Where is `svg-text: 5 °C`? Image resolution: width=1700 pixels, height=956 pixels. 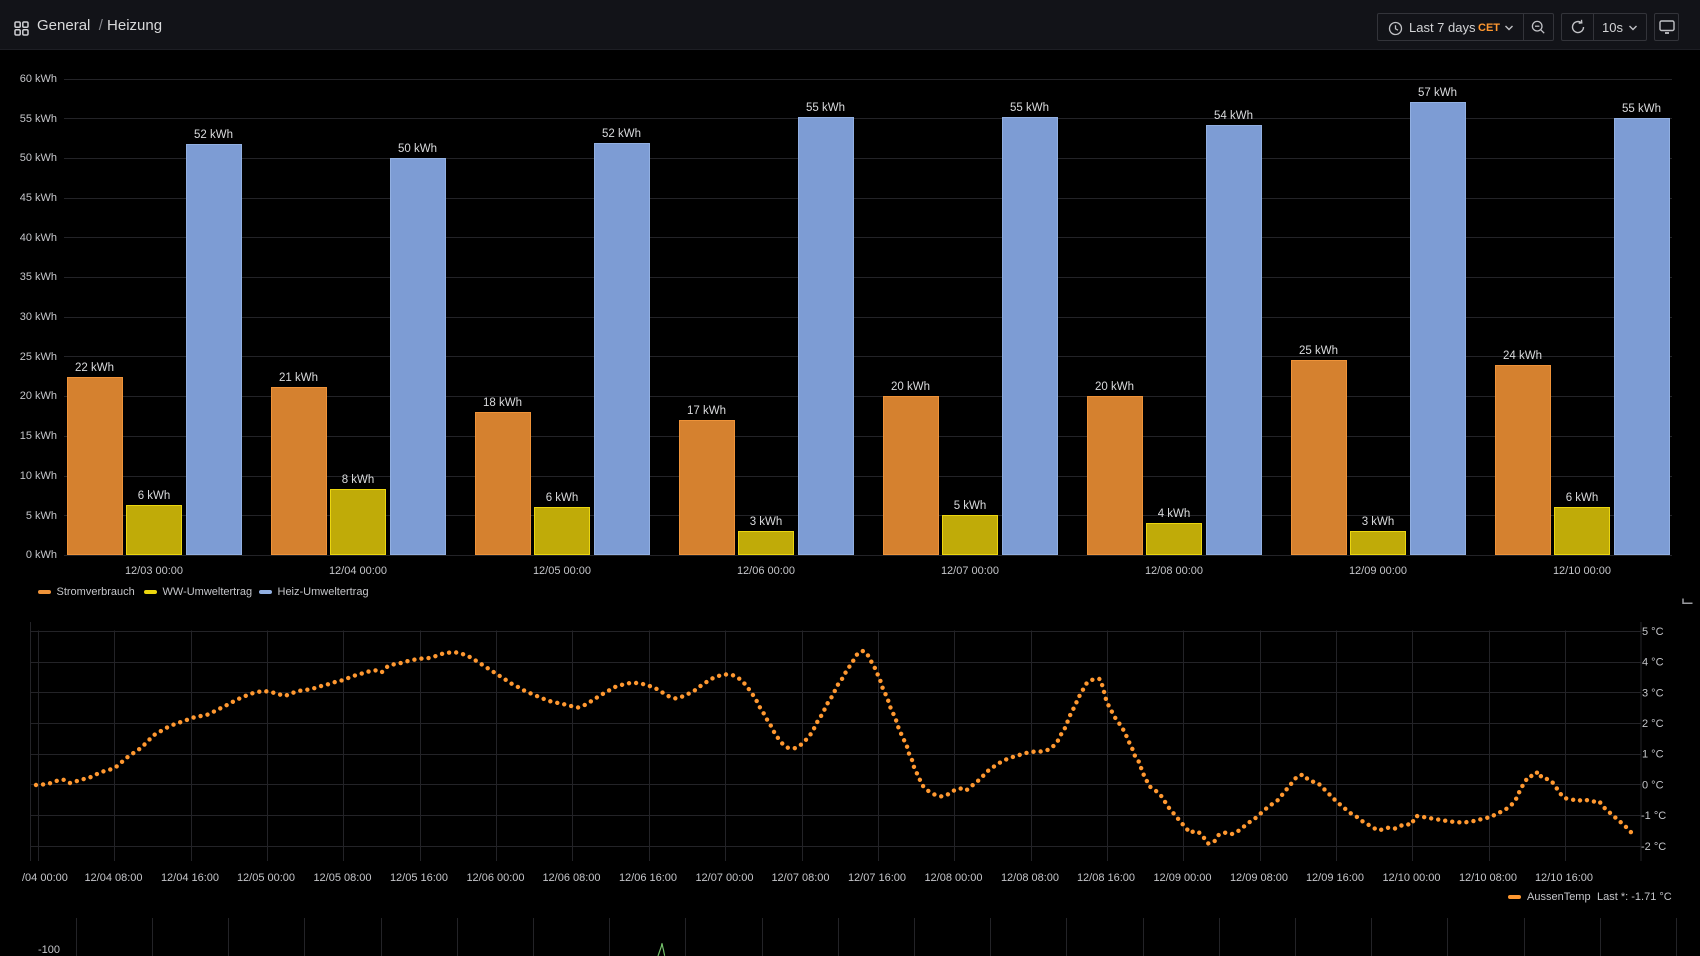 svg-text: 5 °C is located at coordinates (1653, 632).